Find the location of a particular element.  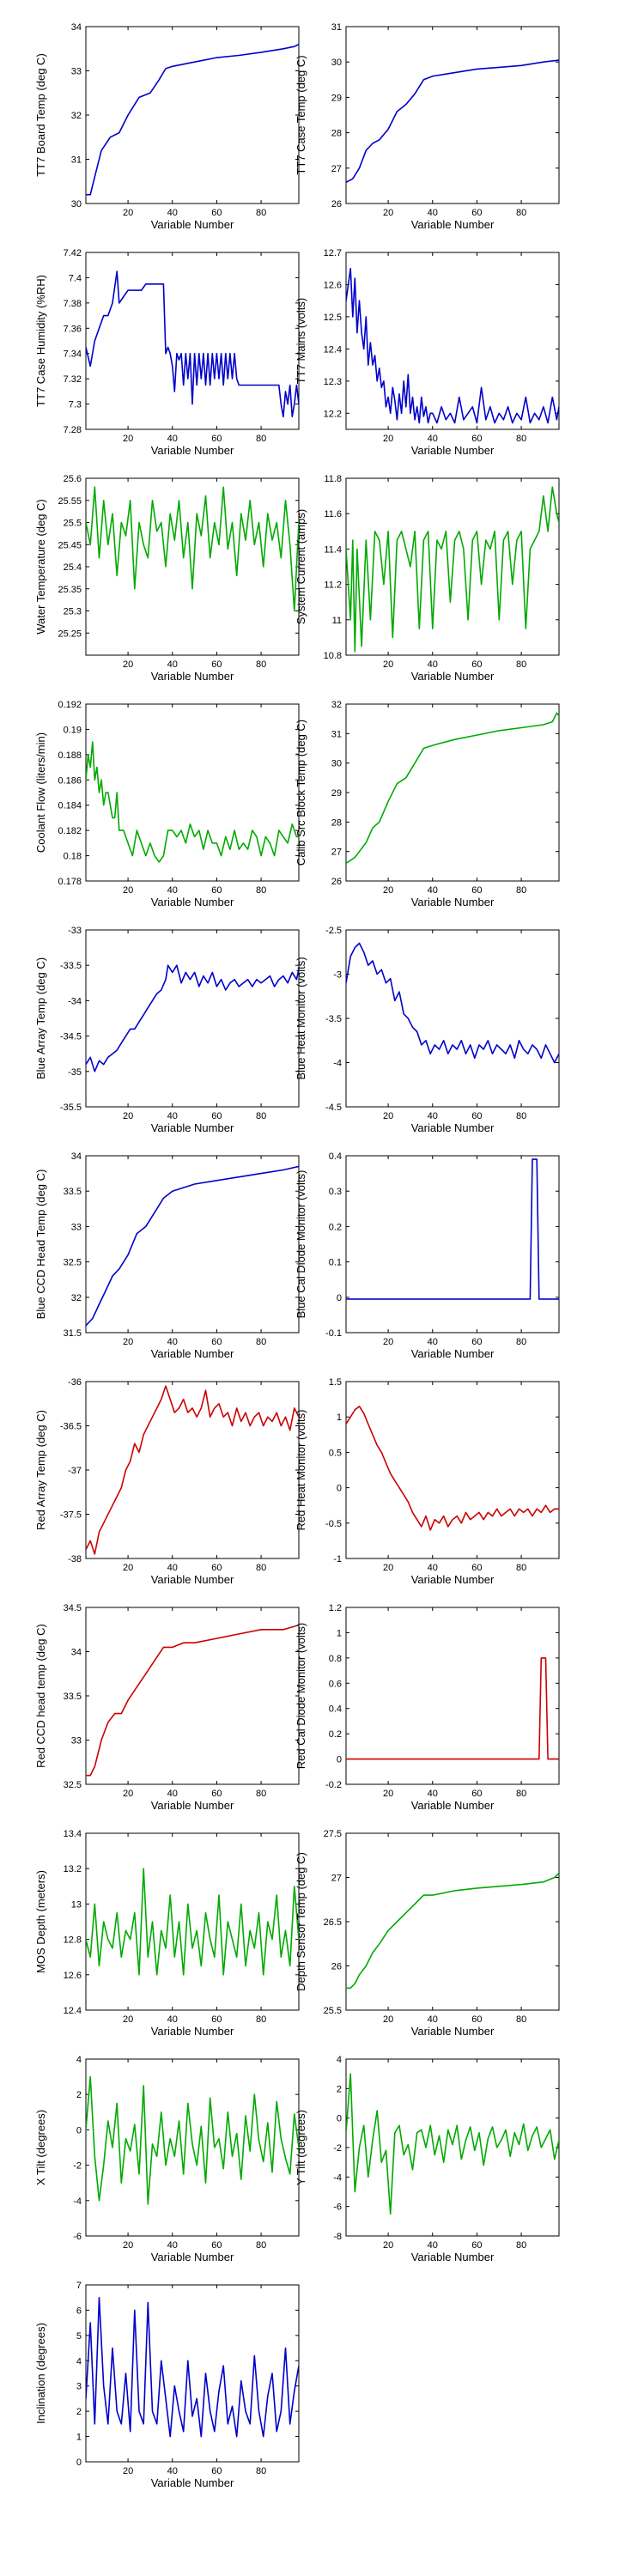

y-tick-label: 25.45 is located at coordinates (70, 545).